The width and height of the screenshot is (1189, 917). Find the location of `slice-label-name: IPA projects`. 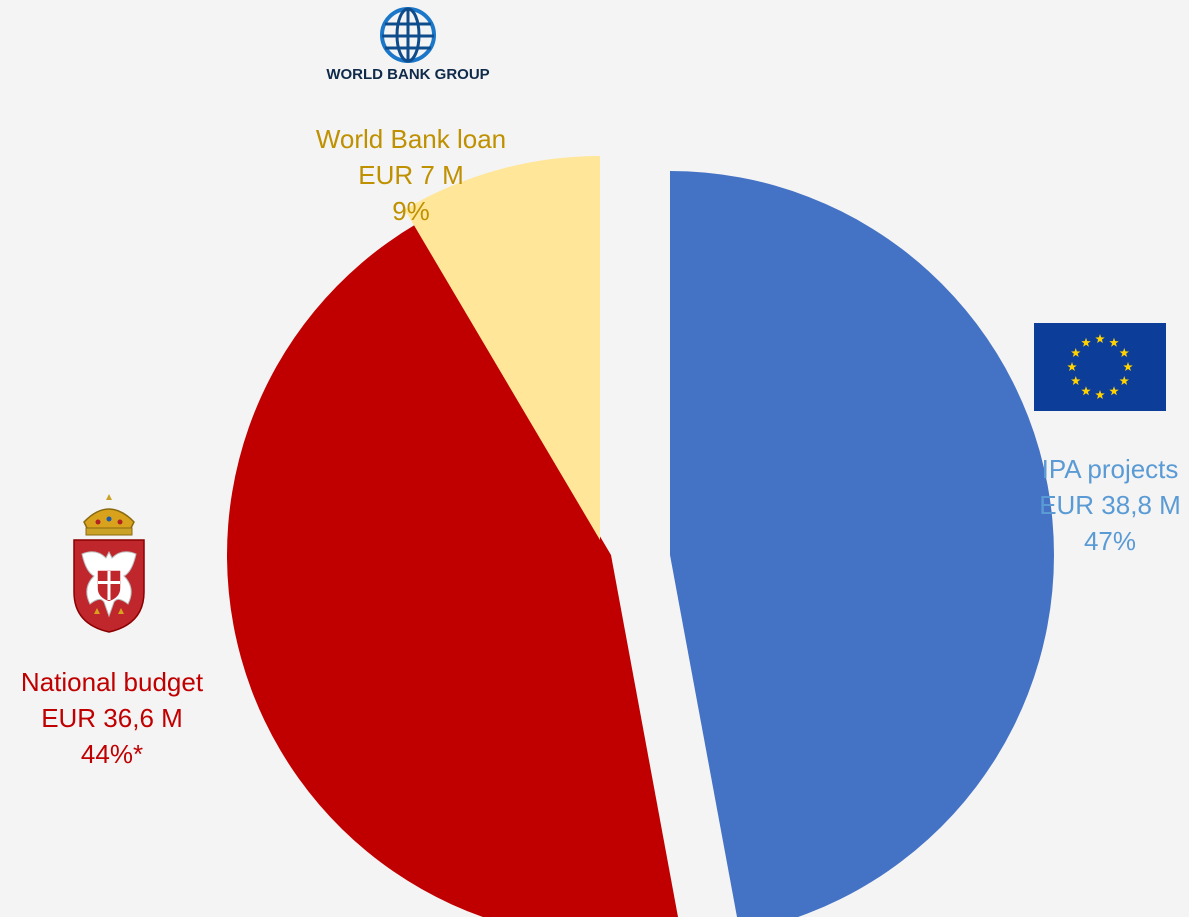

slice-label-name: IPA projects is located at coordinates (1110, 469).